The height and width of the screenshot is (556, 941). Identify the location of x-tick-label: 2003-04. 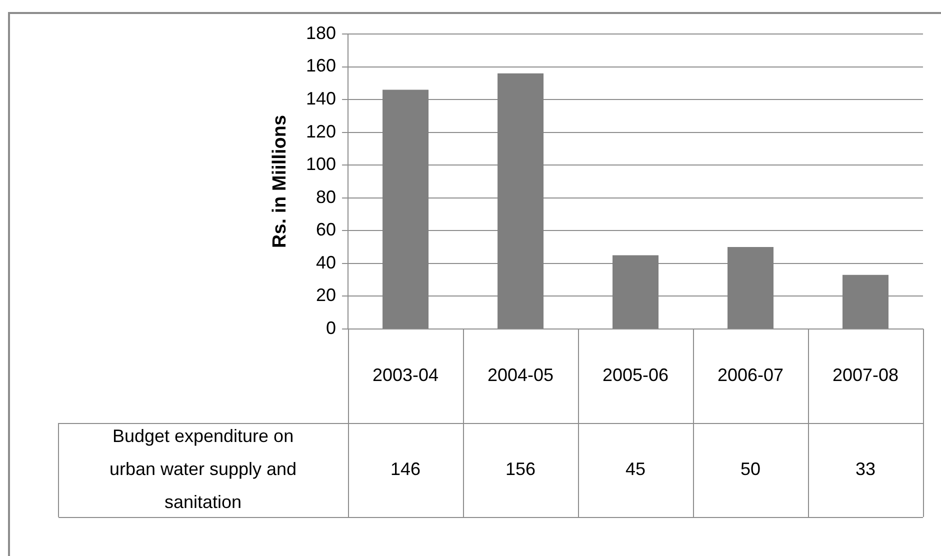
(405, 374).